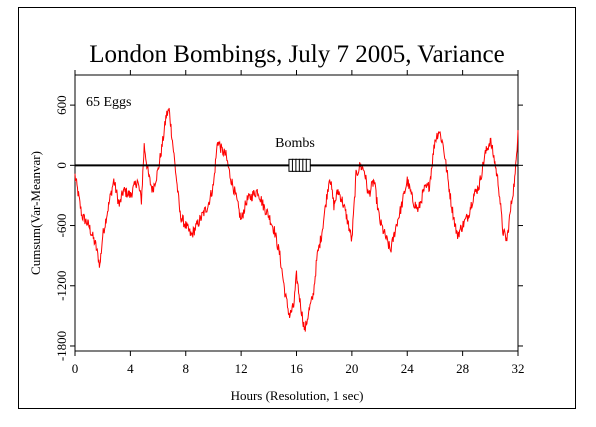 This screenshot has height=427, width=596. What do you see at coordinates (186, 368) in the screenshot?
I see `x-tick-label: 8` at bounding box center [186, 368].